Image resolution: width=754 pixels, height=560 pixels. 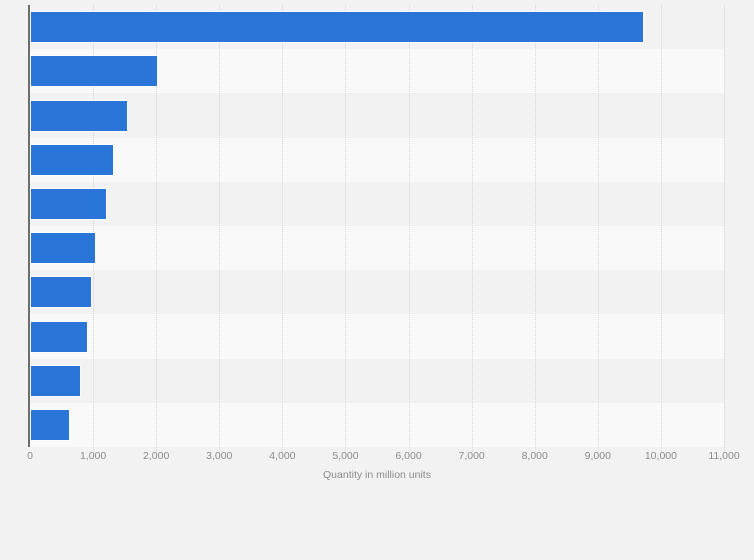 What do you see at coordinates (377, 475) in the screenshot?
I see `x-axis-title: Quantity in million units` at bounding box center [377, 475].